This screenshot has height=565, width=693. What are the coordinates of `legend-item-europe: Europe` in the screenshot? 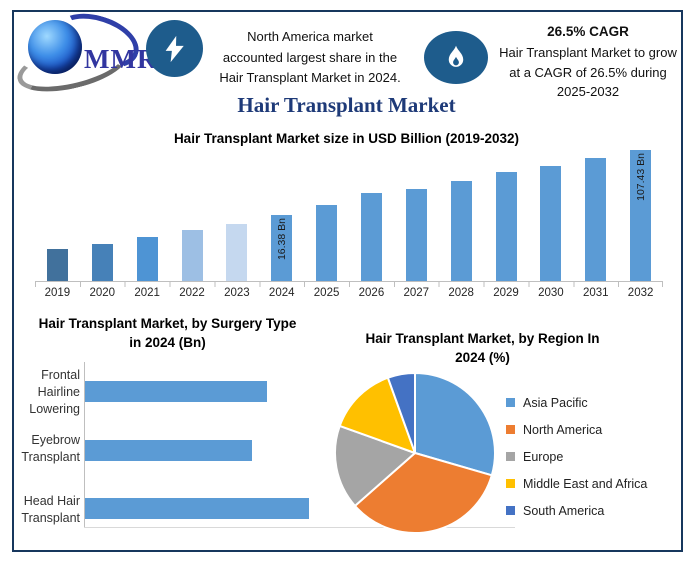 It's located at (576, 456).